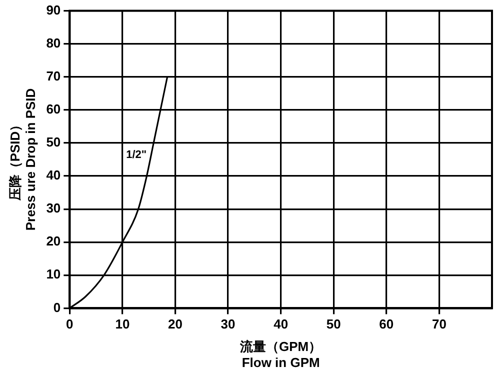 This screenshot has height=377, width=500. I want to click on x-tick-label: 10, so click(122, 324).